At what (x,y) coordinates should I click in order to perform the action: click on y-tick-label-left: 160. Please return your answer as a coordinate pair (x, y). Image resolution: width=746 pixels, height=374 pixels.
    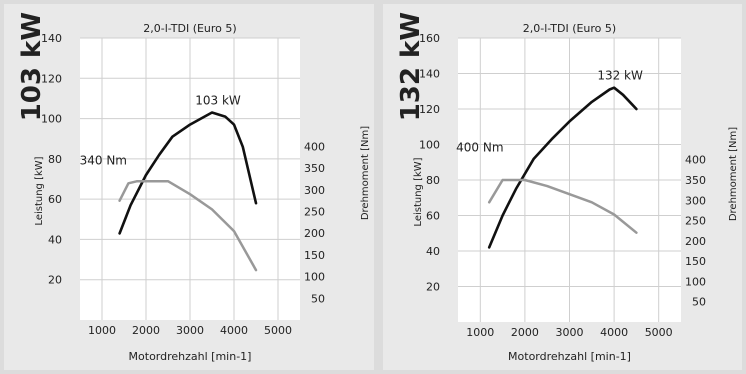
    Looking at the image, I should click on (429, 38).